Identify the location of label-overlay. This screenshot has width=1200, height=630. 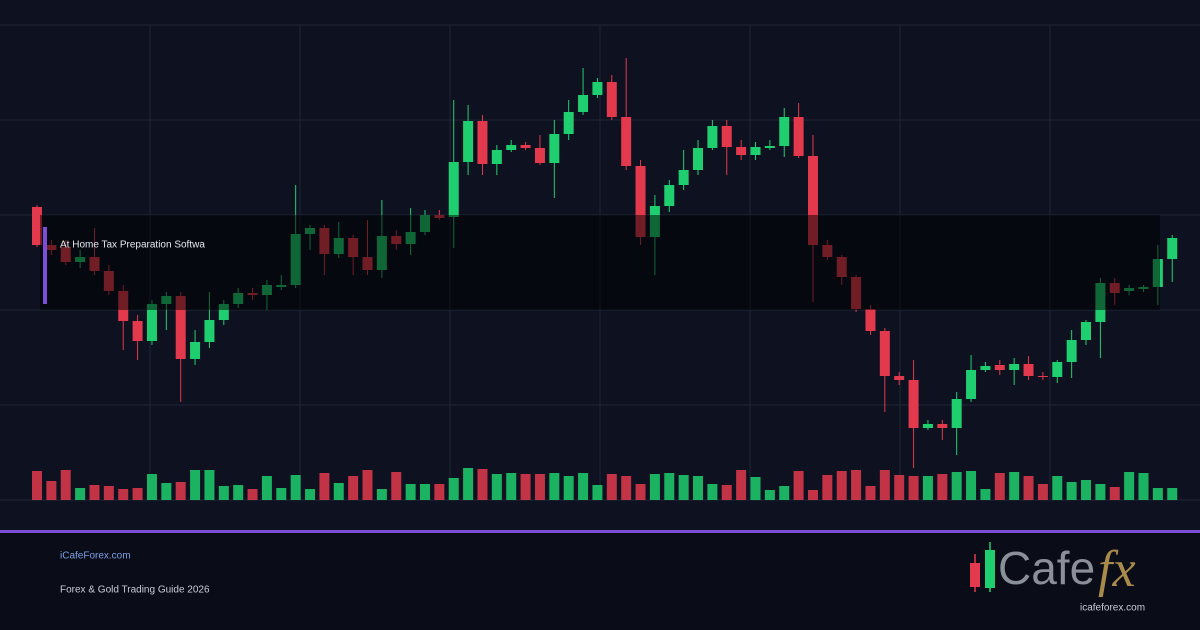
(600, 262).